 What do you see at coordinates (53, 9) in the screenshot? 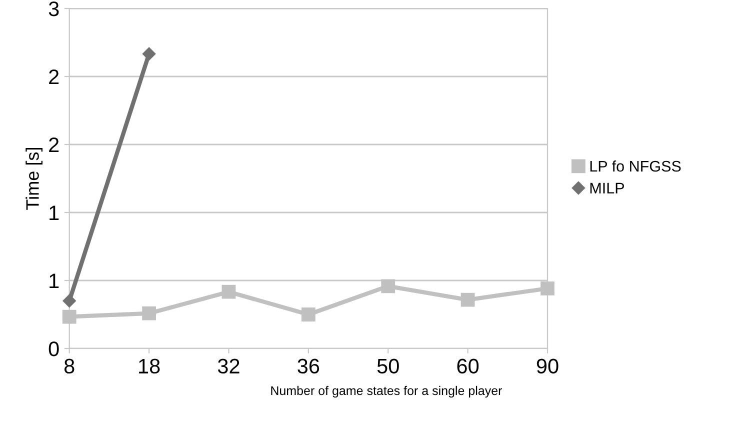
I see `y-tick-label: 3` at bounding box center [53, 9].